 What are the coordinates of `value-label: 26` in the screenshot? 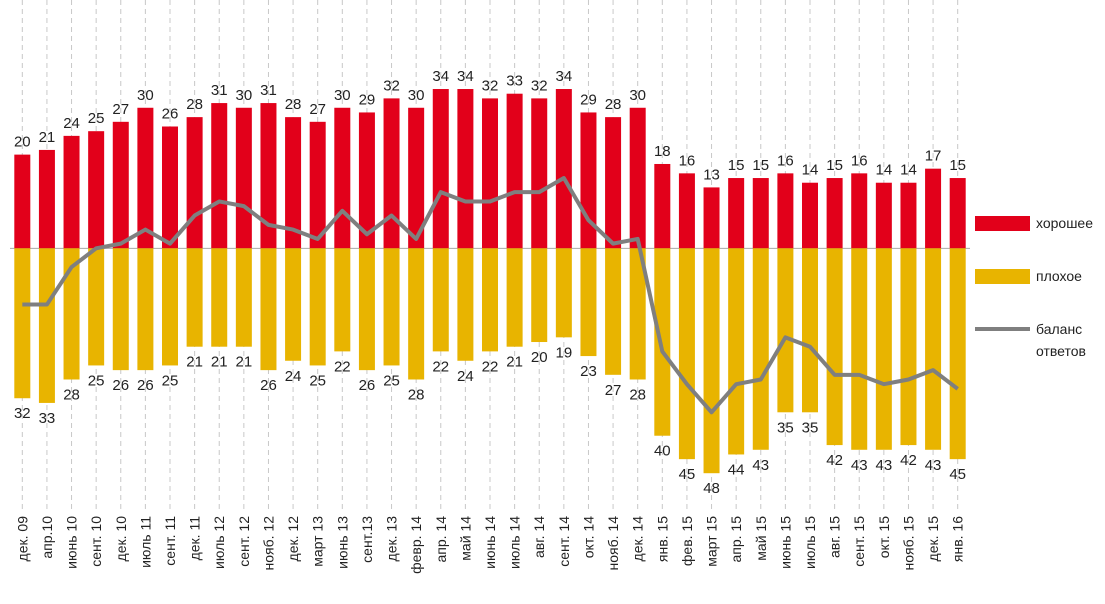 It's located at (367, 385).